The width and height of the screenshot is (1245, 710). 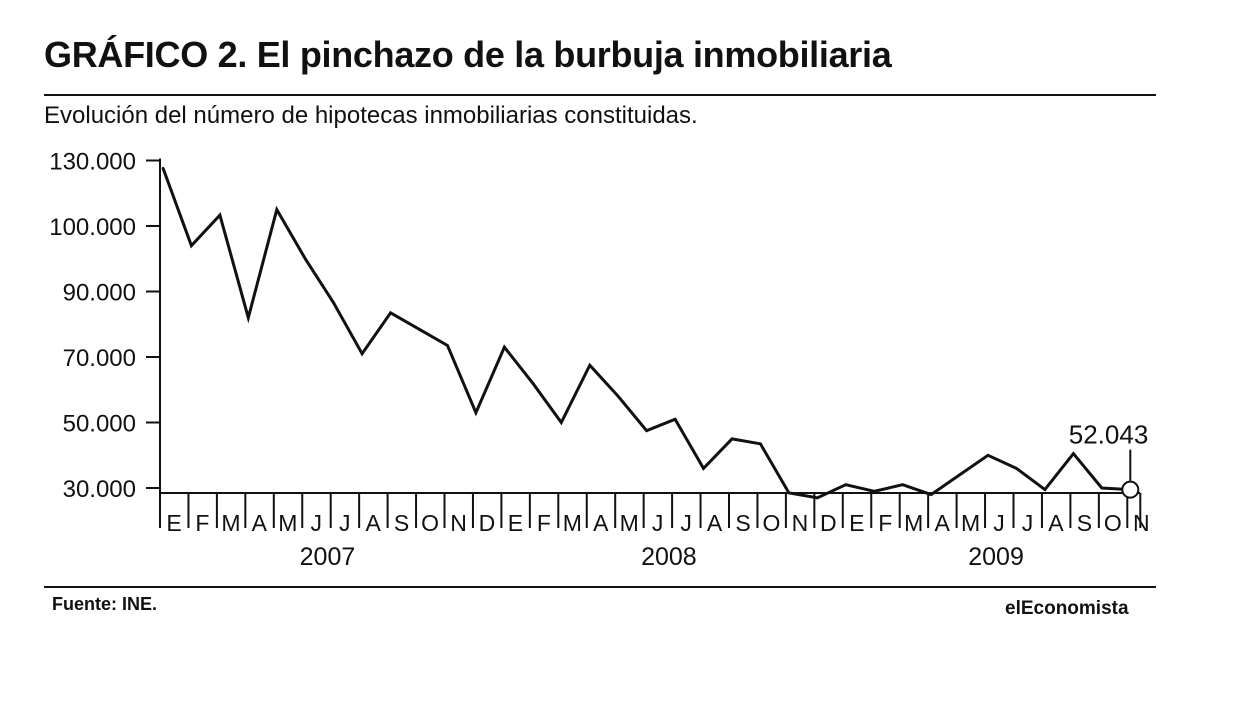 I want to click on y-tick-label: 70.000, so click(x=99, y=358).